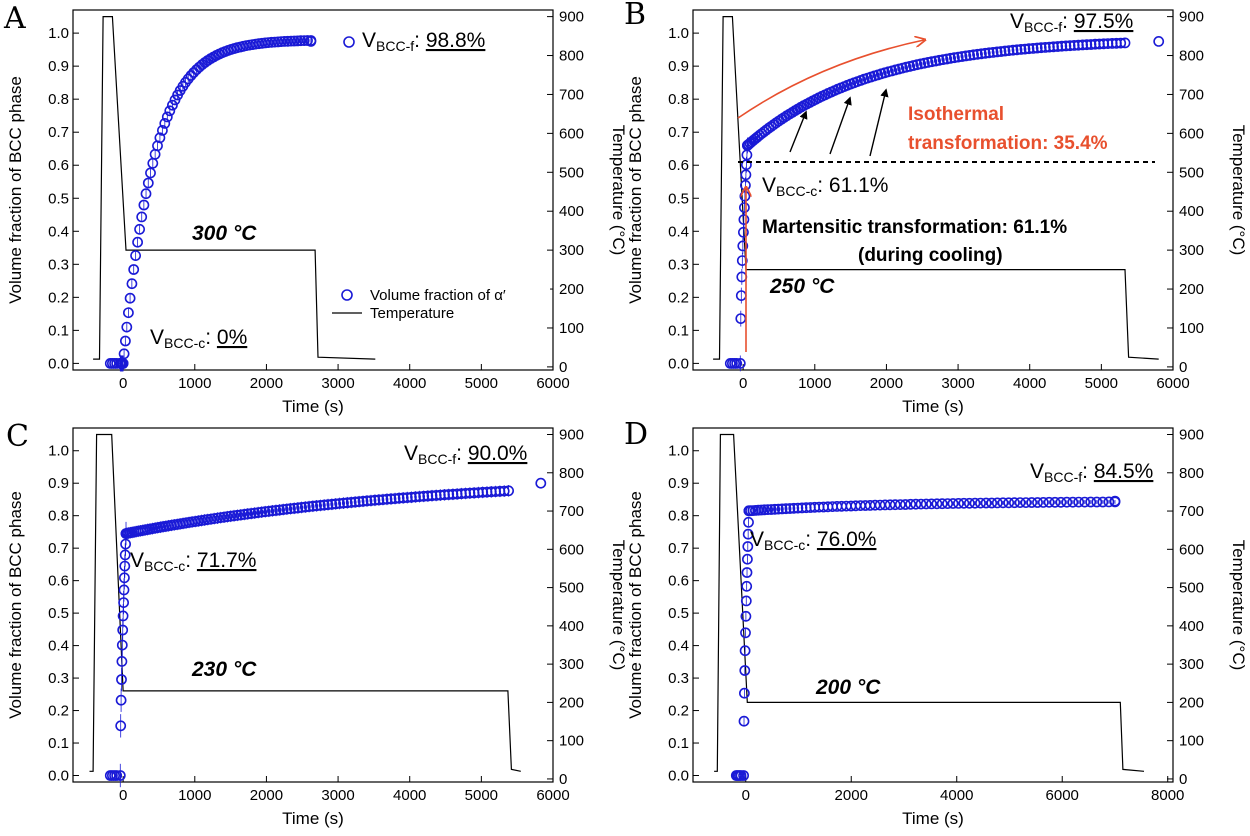 The width and height of the screenshot is (1250, 836). I want to click on y-tick-label: 0.8, so click(678, 516).